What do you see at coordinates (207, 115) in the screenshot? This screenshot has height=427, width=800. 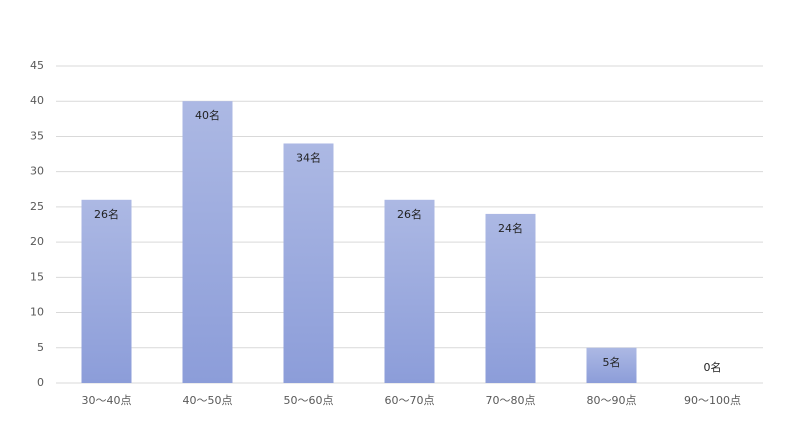 I see `data-label: 40名` at bounding box center [207, 115].